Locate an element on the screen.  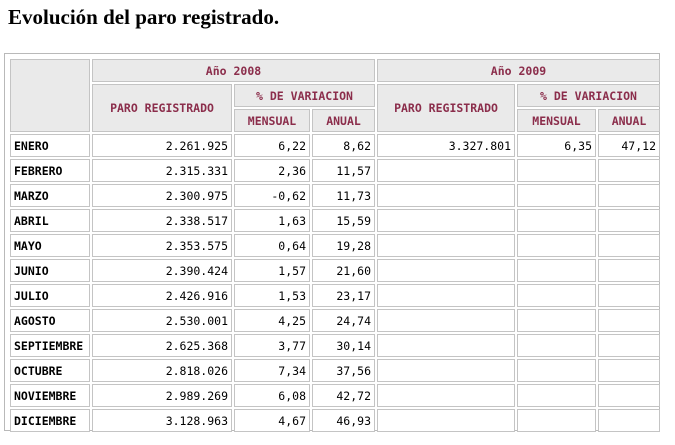
mensual-2008-cell: -0,62 is located at coordinates (272, 195).